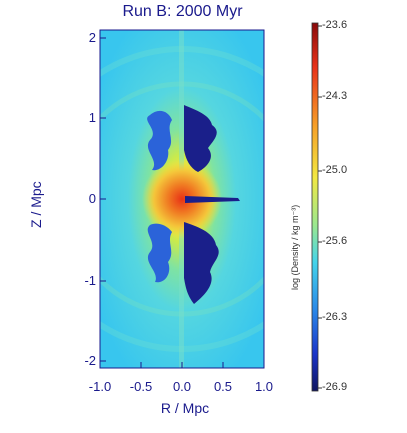 The height and width of the screenshot is (433, 407). I want to click on colorbar-tick-label: -25.6, so click(335, 241).